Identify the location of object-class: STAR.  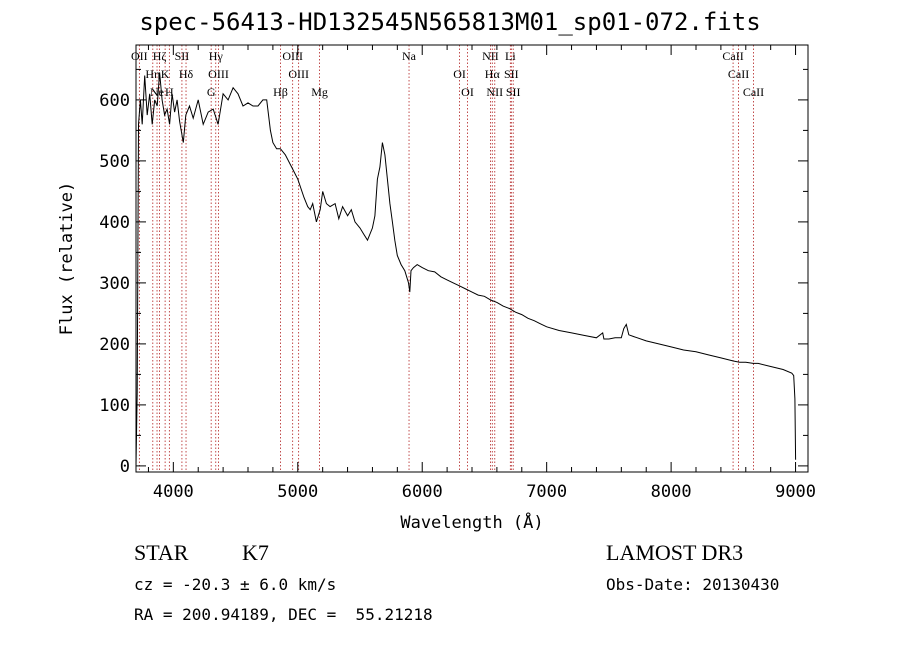
(161, 552).